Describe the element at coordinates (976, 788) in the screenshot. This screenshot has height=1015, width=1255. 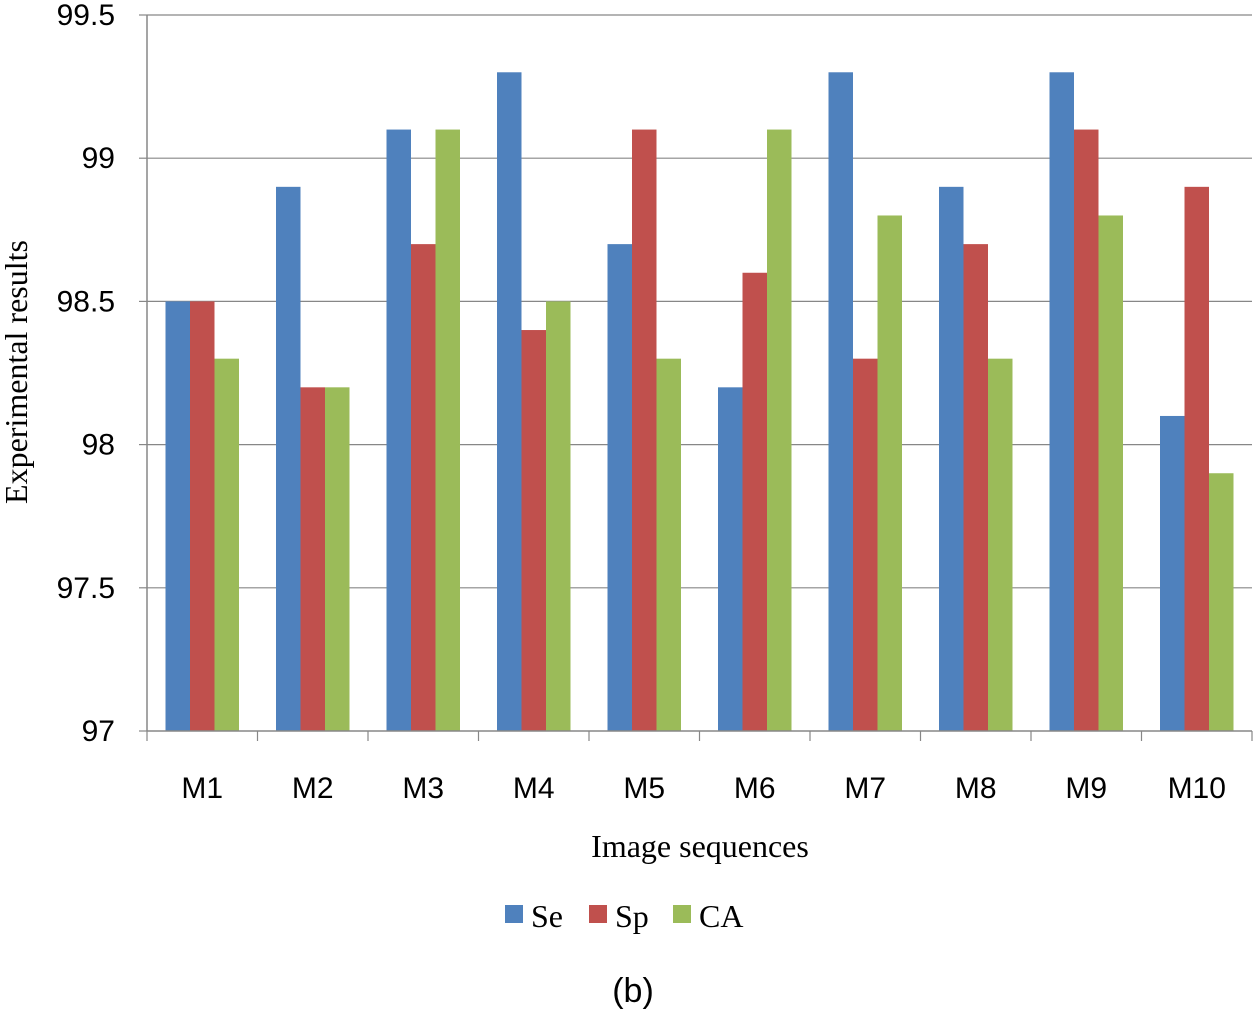
I see `x-tick-label: M8` at that location.